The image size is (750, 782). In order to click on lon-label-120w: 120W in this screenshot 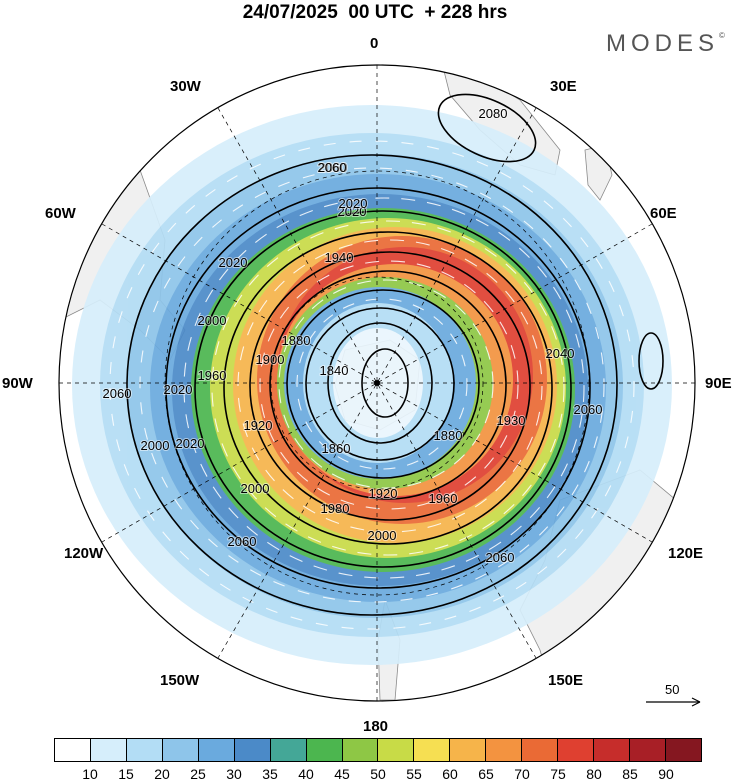, I will do `click(84, 553)`.